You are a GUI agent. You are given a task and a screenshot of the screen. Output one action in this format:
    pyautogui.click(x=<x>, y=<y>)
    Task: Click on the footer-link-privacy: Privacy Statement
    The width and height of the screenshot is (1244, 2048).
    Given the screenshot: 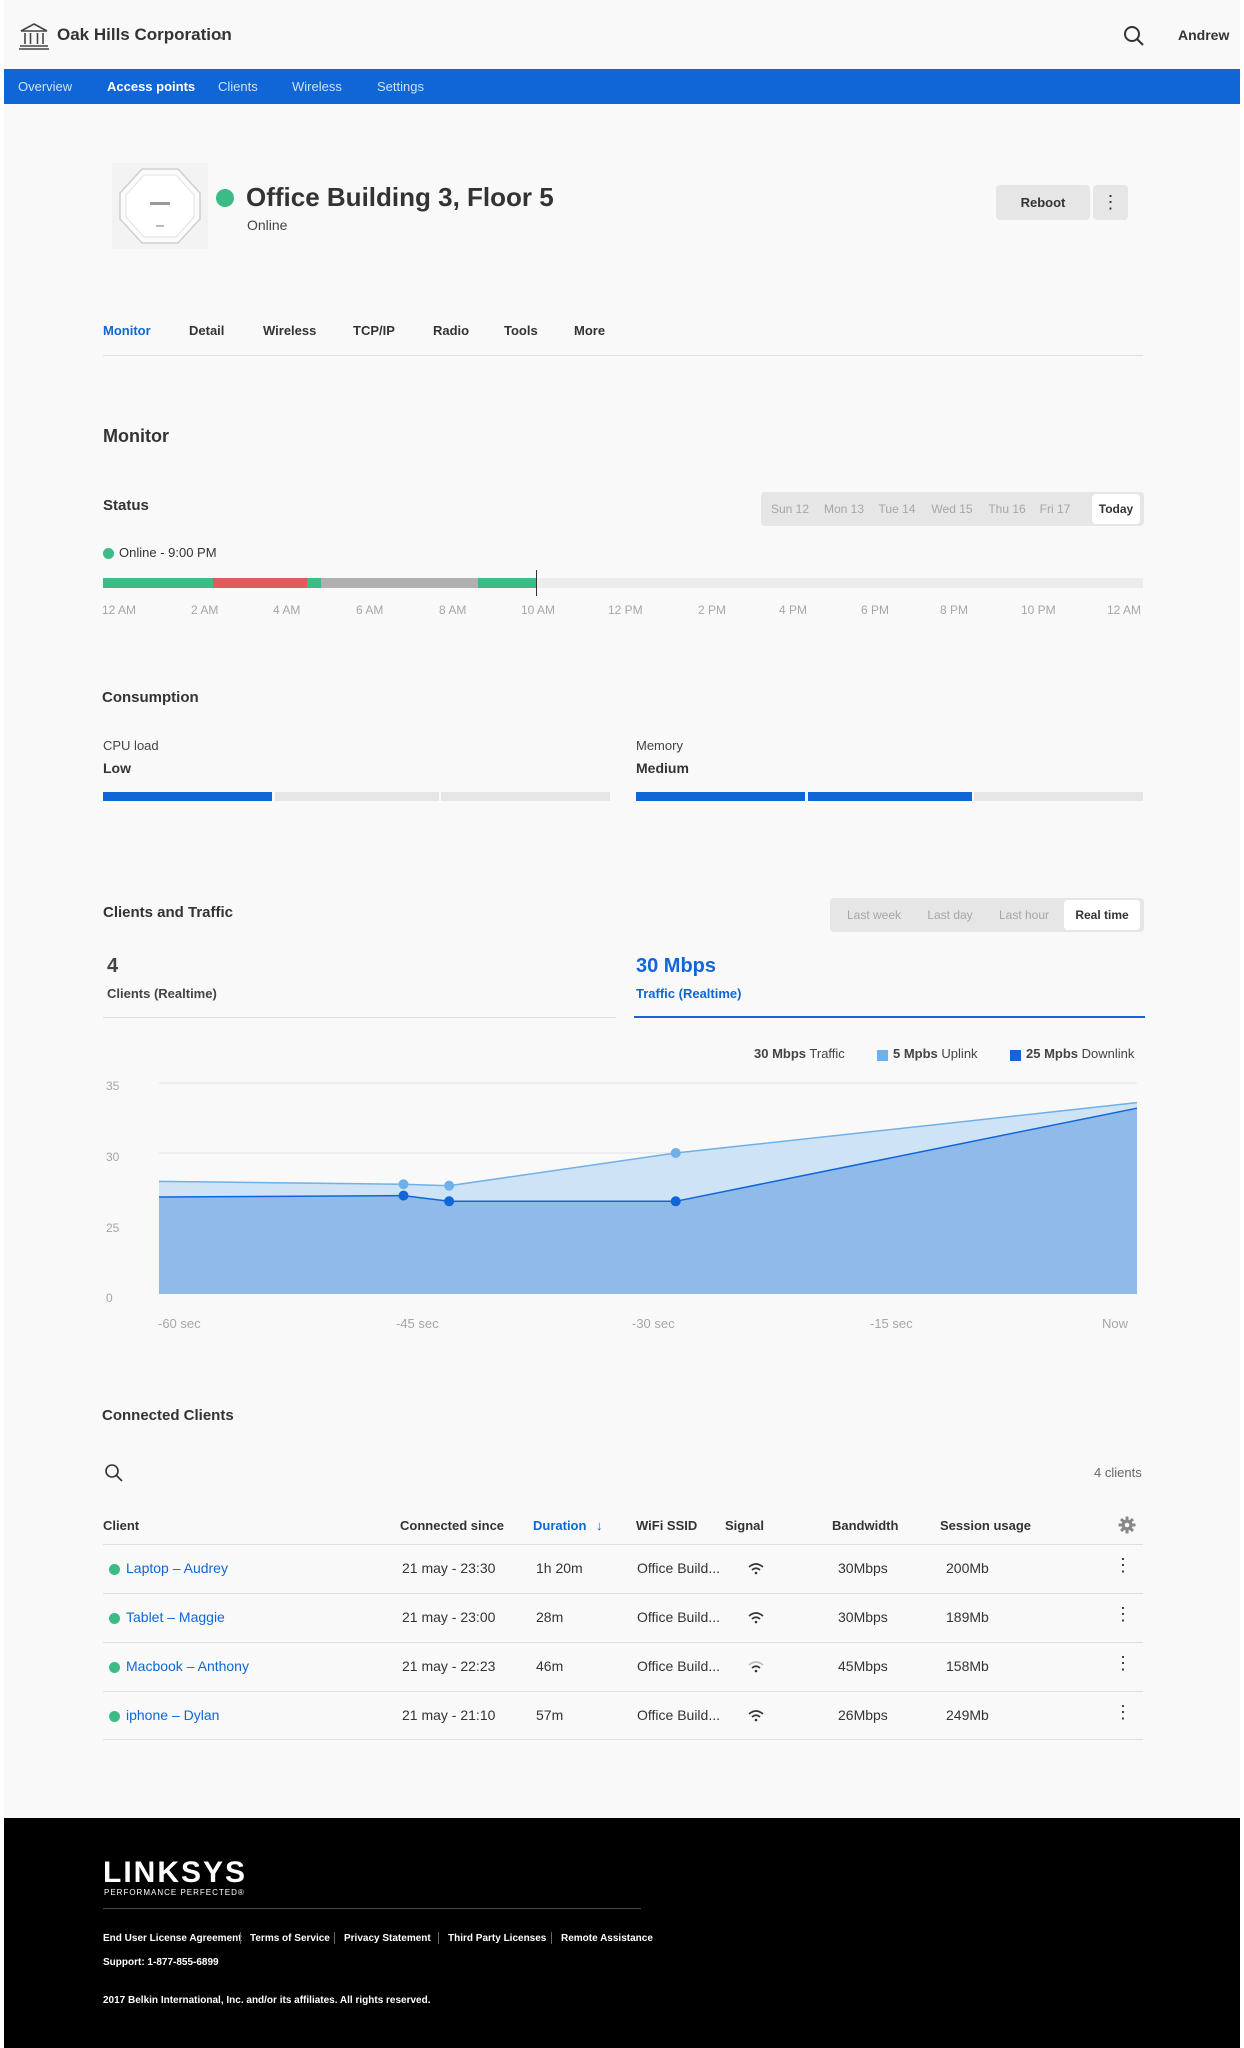 What is the action you would take?
    pyautogui.click(x=387, y=1938)
    